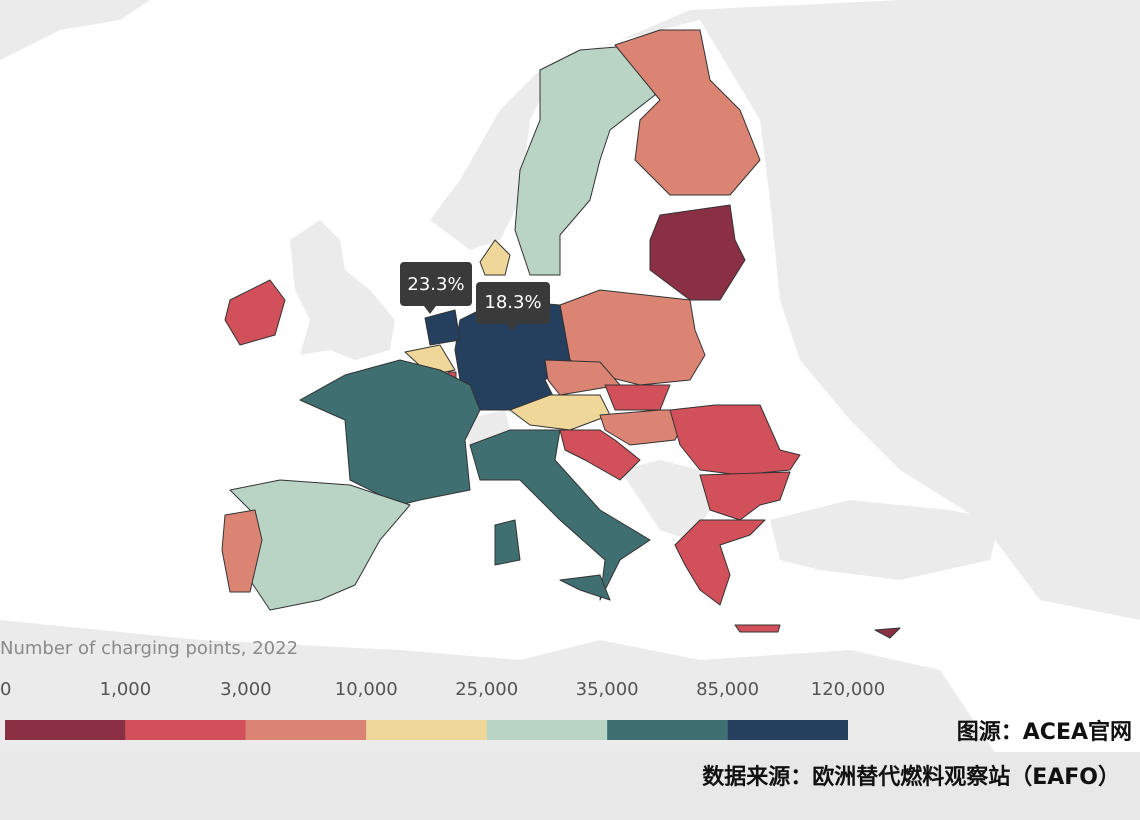 This screenshot has height=820, width=1140. I want to click on legend-tick-label: 35,000, so click(607, 689).